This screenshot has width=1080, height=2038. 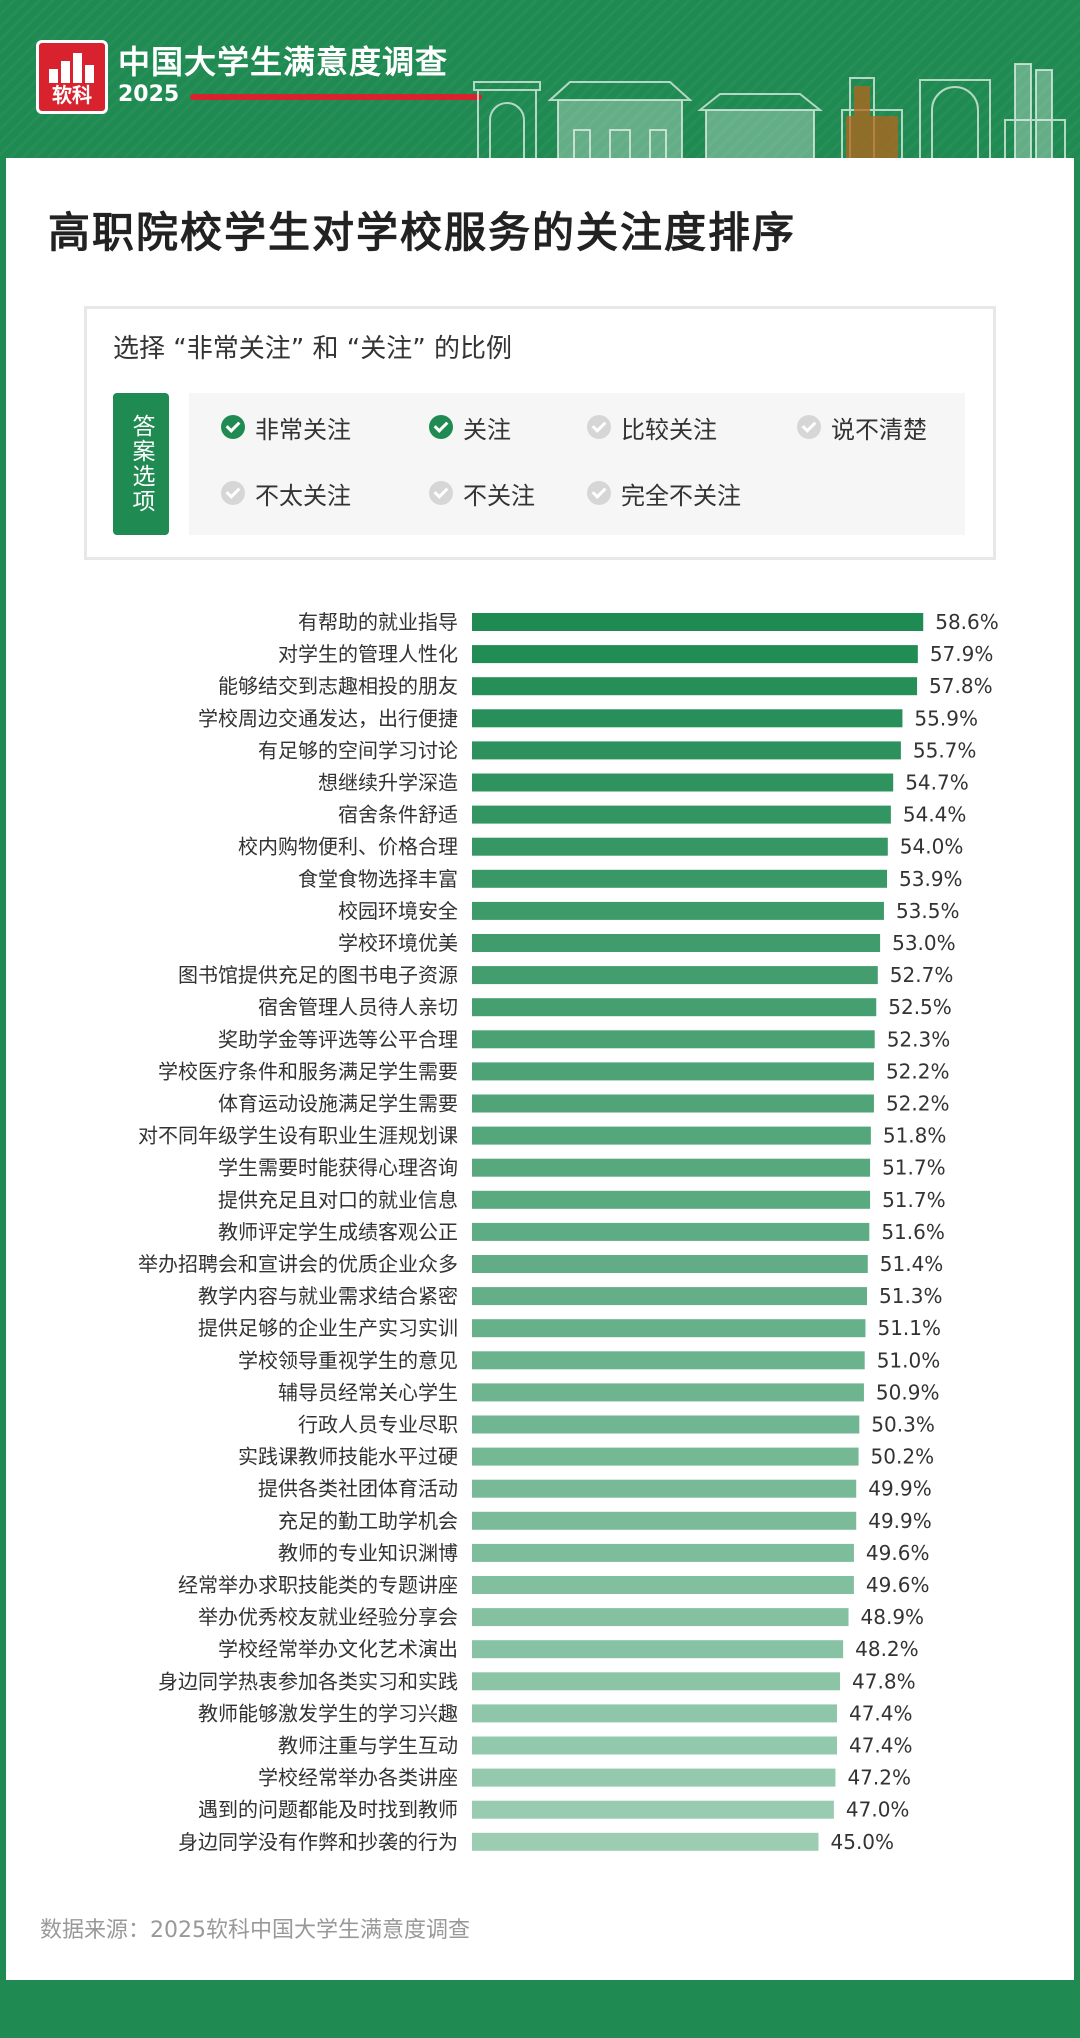 I want to click on category-label: 宿舍管理人员待人亲切, so click(x=358, y=1007).